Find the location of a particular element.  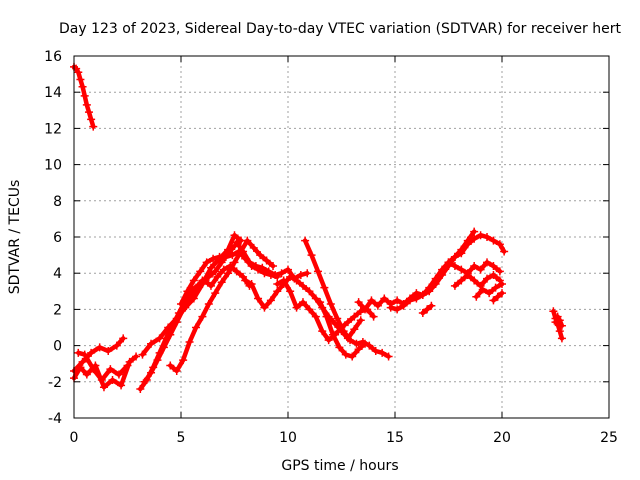

series-s23 is located at coordinates (558, 321).